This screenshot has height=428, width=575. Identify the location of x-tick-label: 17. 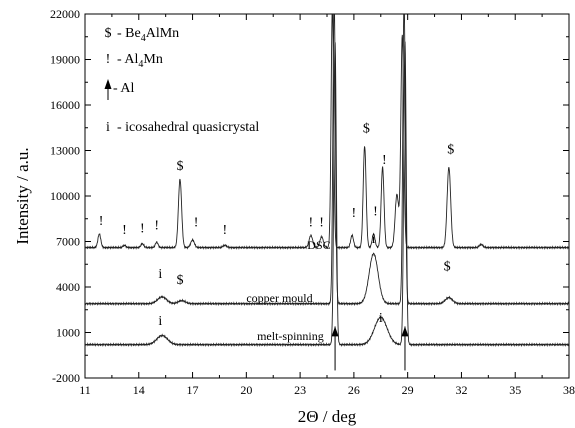
(193, 390).